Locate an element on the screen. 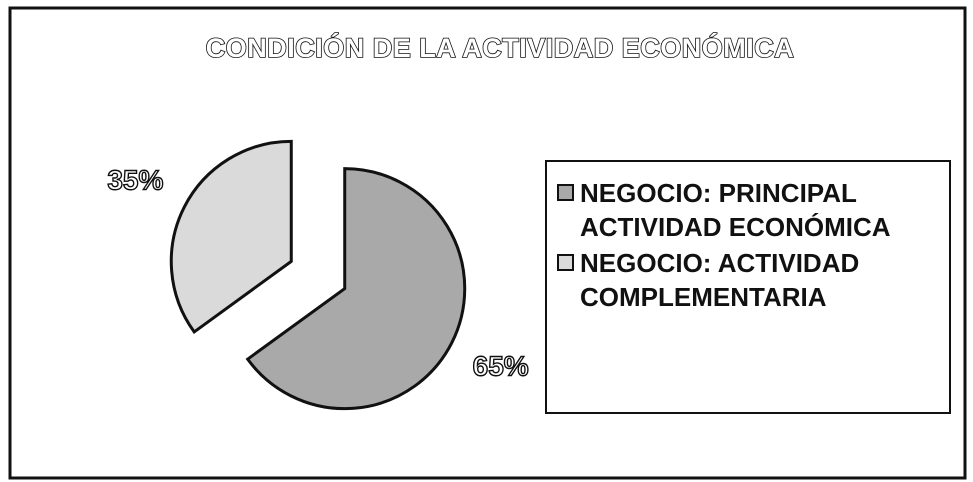  data-label: 65% is located at coordinates (501, 365).